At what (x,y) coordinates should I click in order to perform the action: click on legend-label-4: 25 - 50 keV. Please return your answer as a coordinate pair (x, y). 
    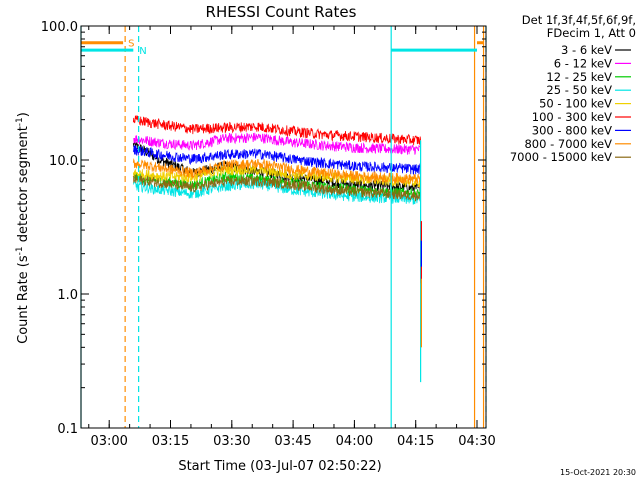
    Looking at the image, I should click on (579, 90).